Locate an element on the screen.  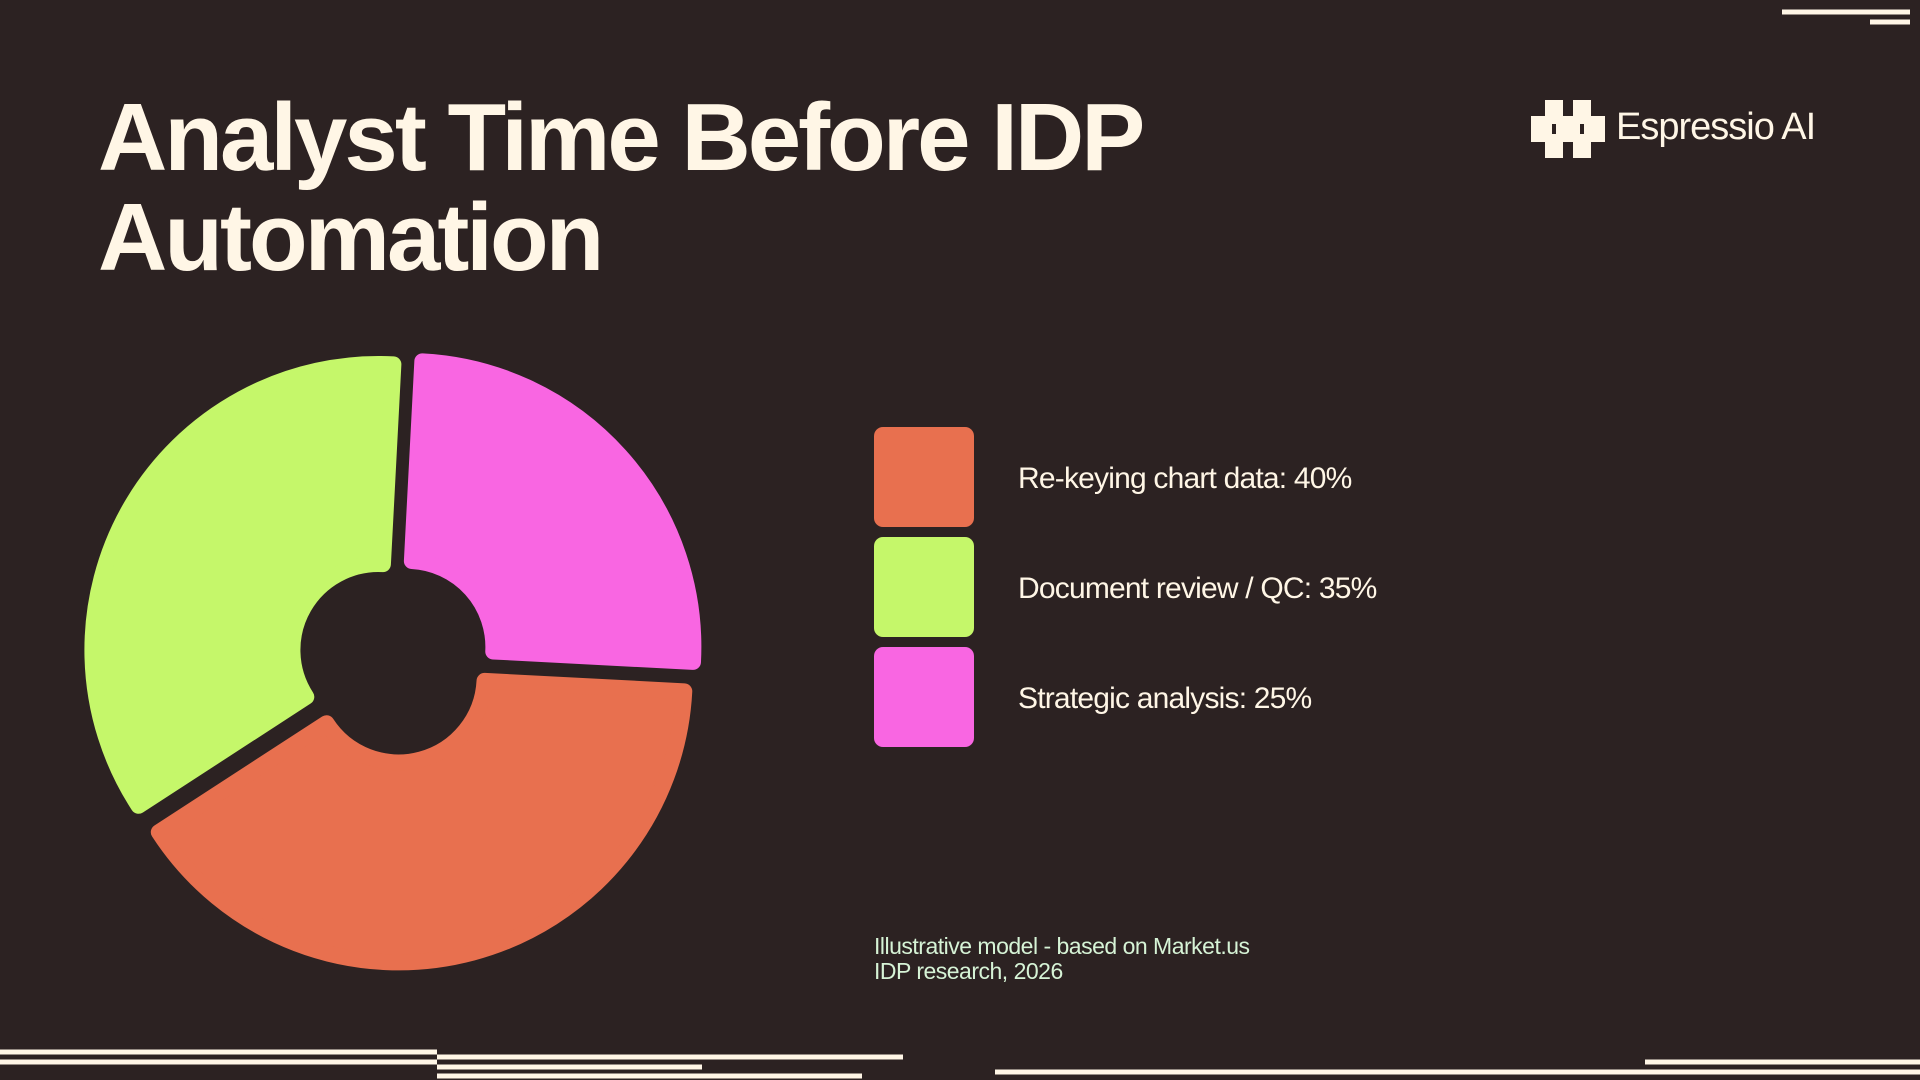
note-line: Illustrative model - based on Market.us is located at coordinates (1062, 946).